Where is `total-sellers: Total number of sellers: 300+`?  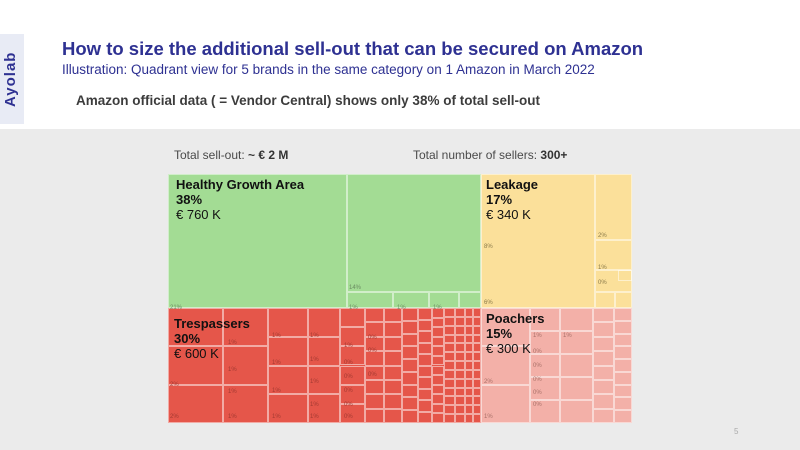 total-sellers: Total number of sellers: 300+ is located at coordinates (490, 155).